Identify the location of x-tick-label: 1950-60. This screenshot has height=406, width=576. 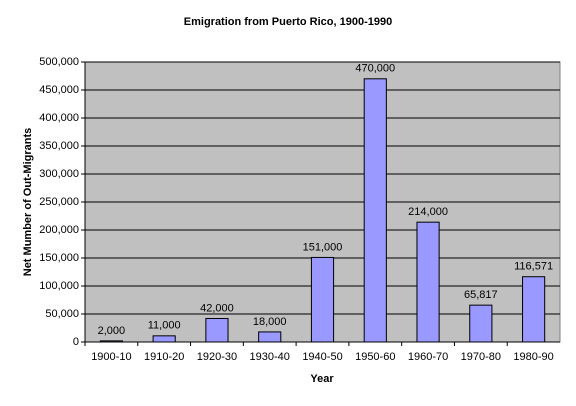
(375, 357).